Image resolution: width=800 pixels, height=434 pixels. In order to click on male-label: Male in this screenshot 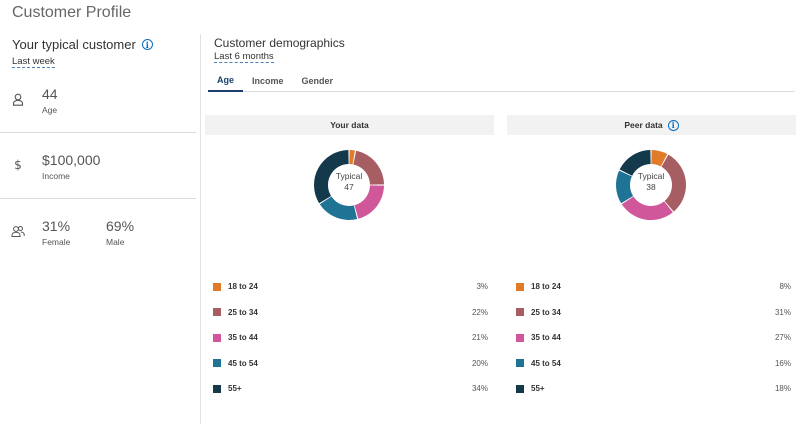, I will do `click(115, 242)`.